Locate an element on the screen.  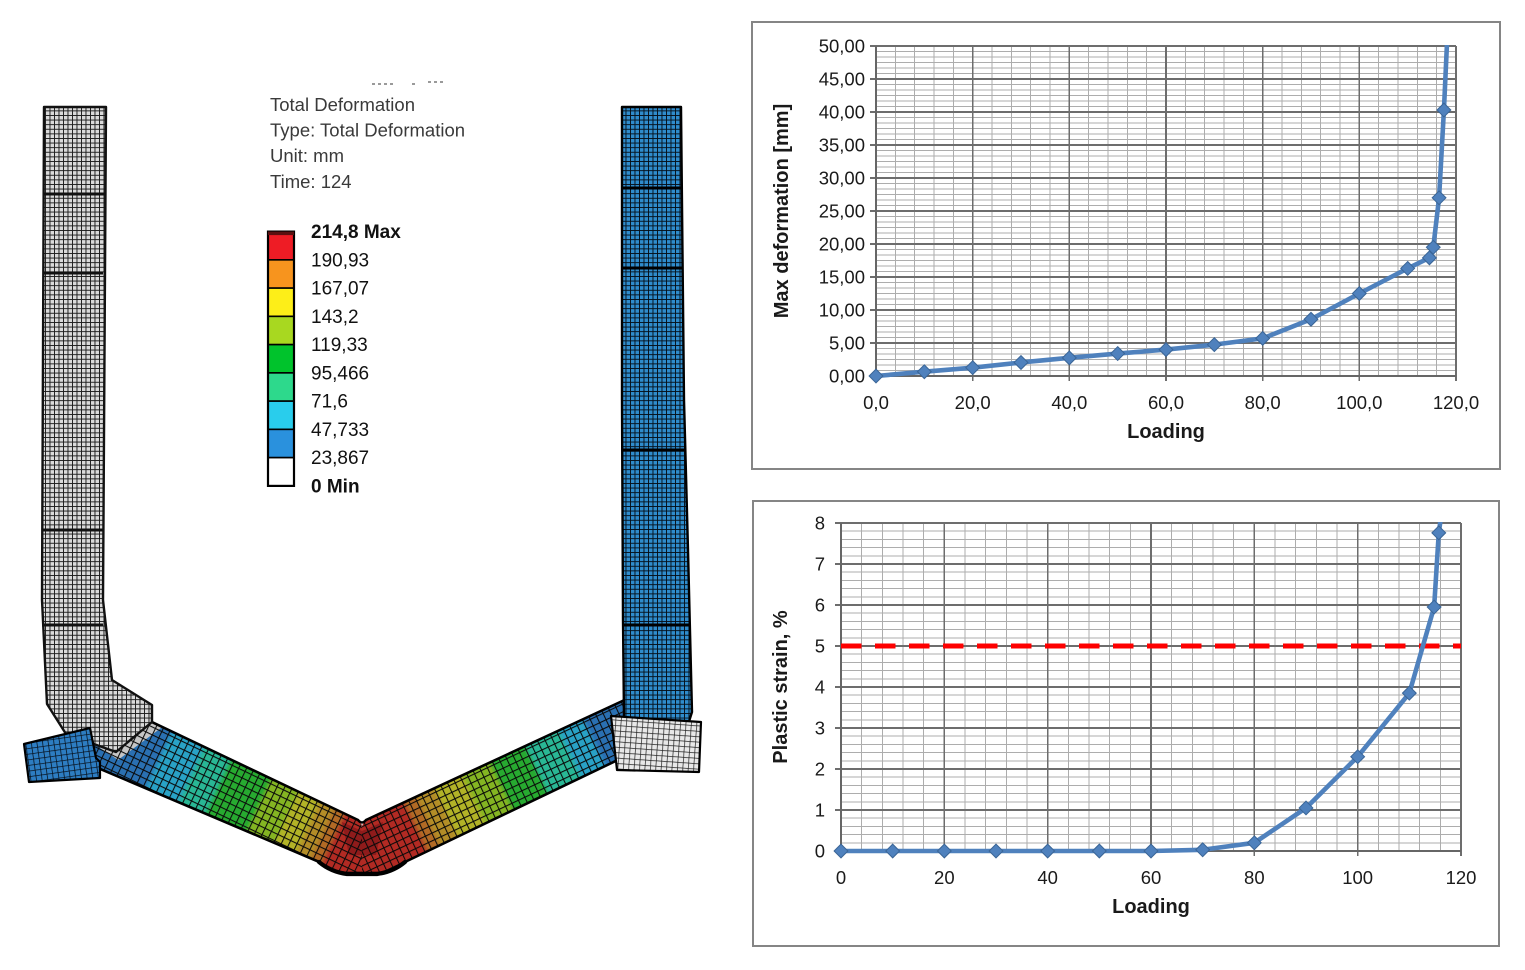
svg-text: 47,733 is located at coordinates (340, 430).